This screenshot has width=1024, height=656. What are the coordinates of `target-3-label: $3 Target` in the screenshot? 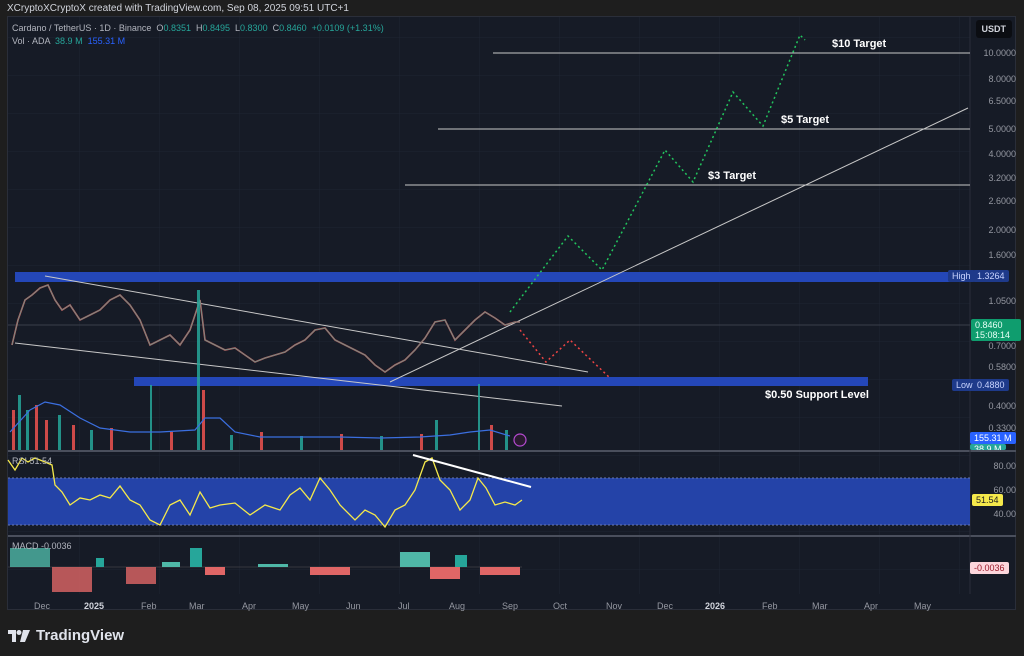 It's located at (732, 176).